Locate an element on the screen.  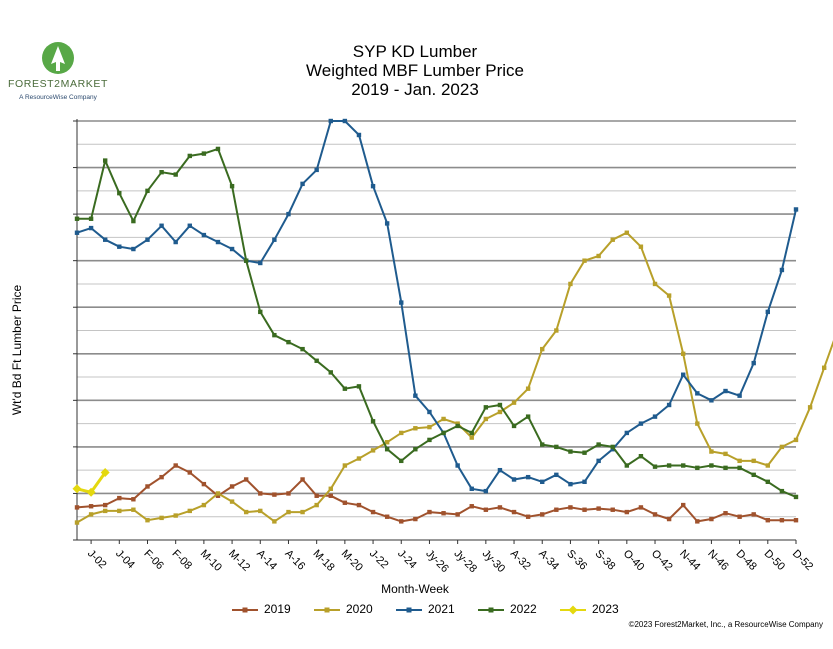
x-tick-label: M-12 is located at coordinates (239, 561).